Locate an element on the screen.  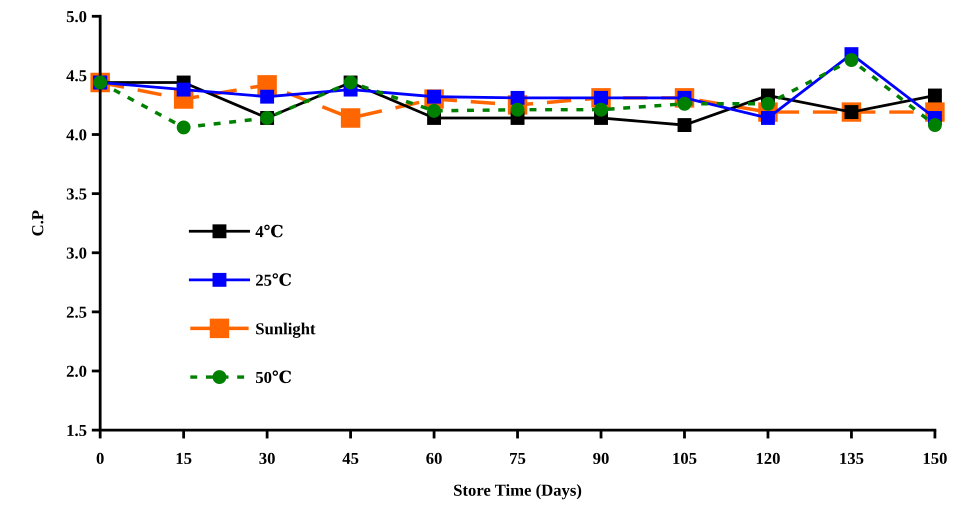
legend-label: 50℃ is located at coordinates (274, 377).